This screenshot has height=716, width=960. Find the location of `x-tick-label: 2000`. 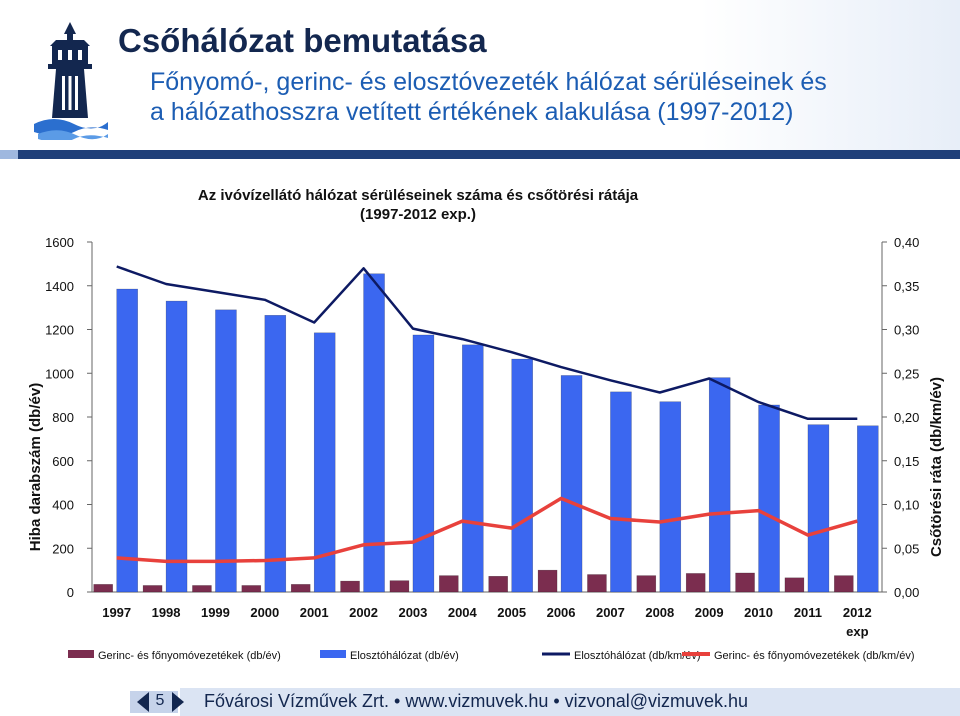

x-tick-label: 2000 is located at coordinates (264, 612).